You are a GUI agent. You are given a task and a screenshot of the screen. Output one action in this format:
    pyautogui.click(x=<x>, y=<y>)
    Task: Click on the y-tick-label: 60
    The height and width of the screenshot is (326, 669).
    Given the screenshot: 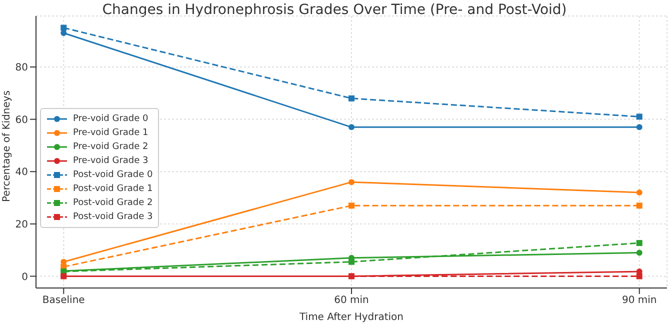 What is the action you would take?
    pyautogui.click(x=21, y=120)
    